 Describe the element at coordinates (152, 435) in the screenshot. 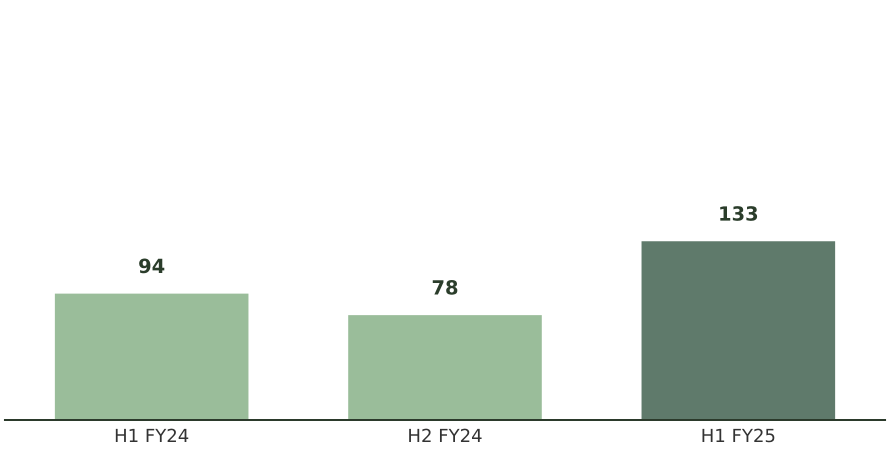

I see `x-tick-label: H1 FY24` at that location.